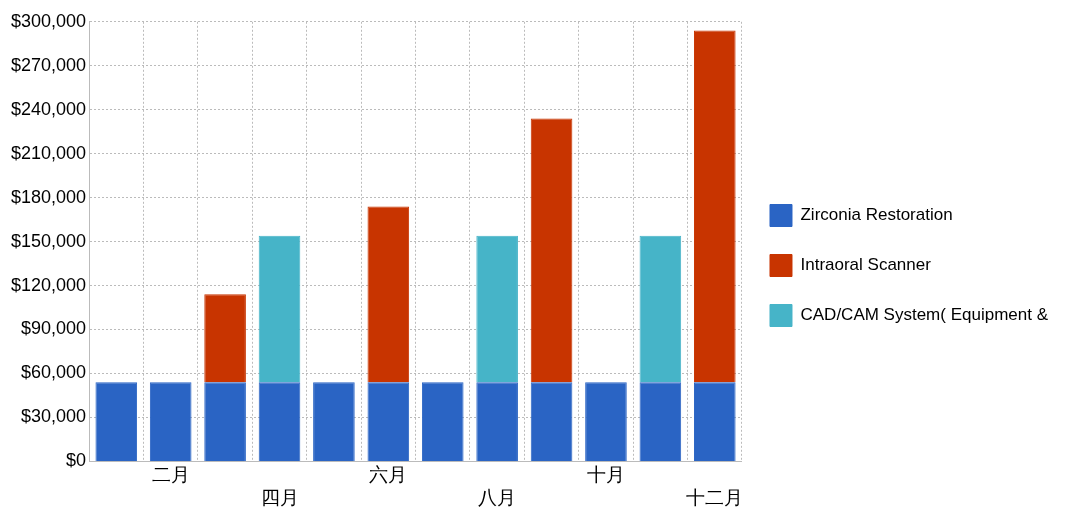 The image size is (1076, 523). I want to click on y-tick-label: $120,000, so click(49, 284).